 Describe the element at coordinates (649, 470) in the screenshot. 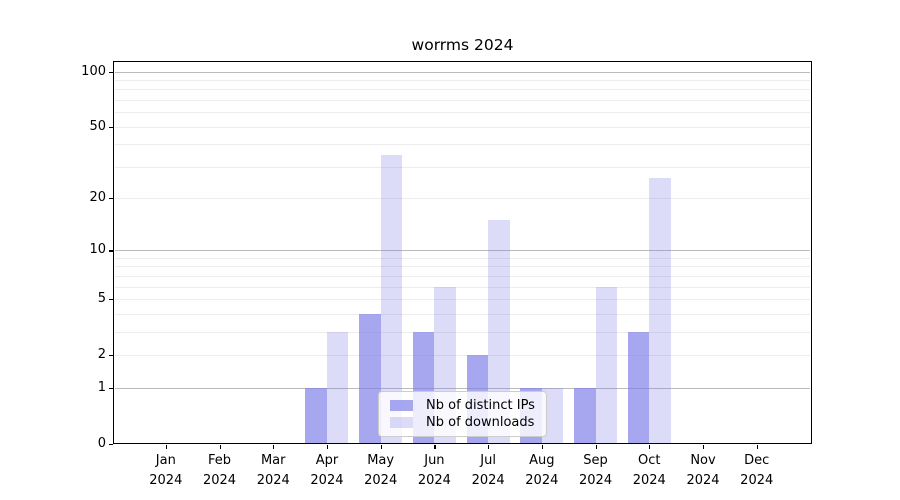

I see `x-tick-label: Oct 2024` at that location.